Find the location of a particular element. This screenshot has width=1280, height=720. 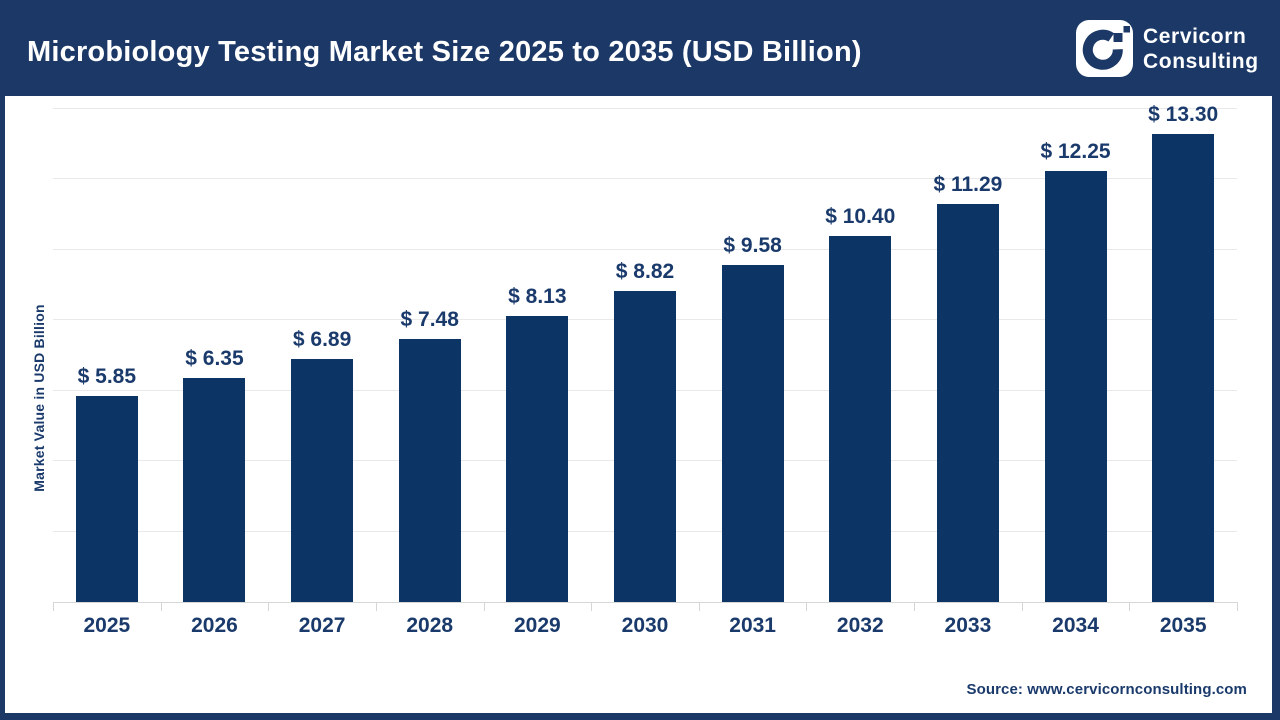

source-text: Source: www.cervicornconsulting.com is located at coordinates (1106, 689).